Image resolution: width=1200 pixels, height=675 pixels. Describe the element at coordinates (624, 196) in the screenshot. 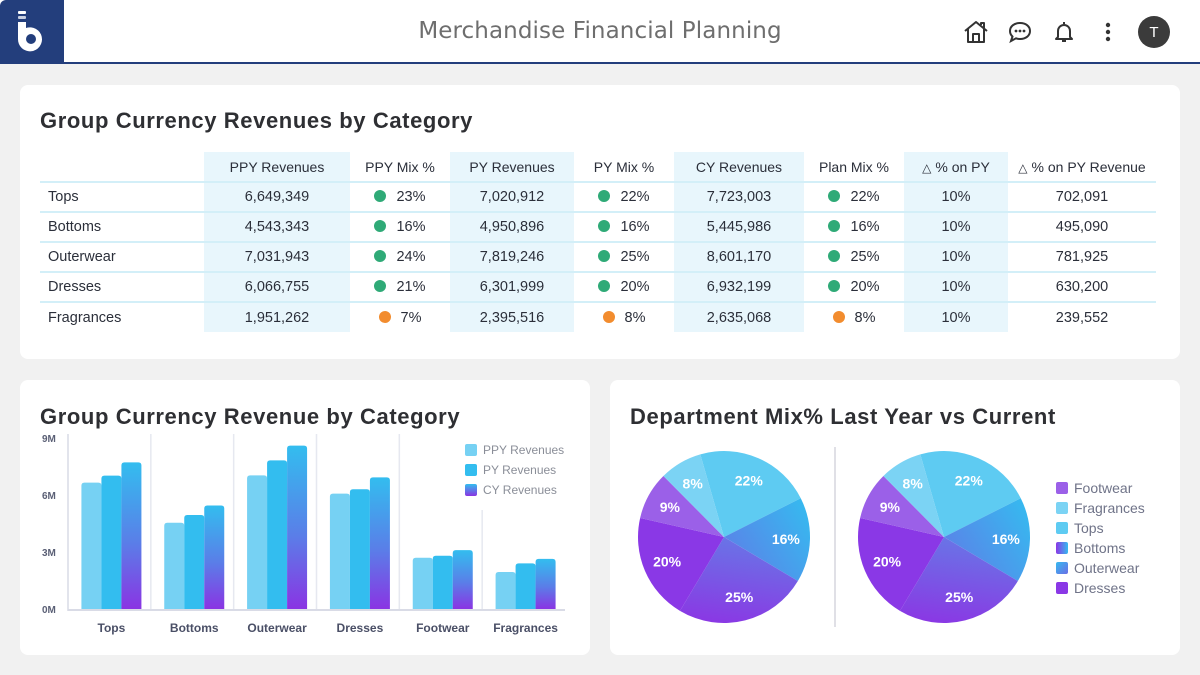

I see `cell-py-mix: 22%` at that location.